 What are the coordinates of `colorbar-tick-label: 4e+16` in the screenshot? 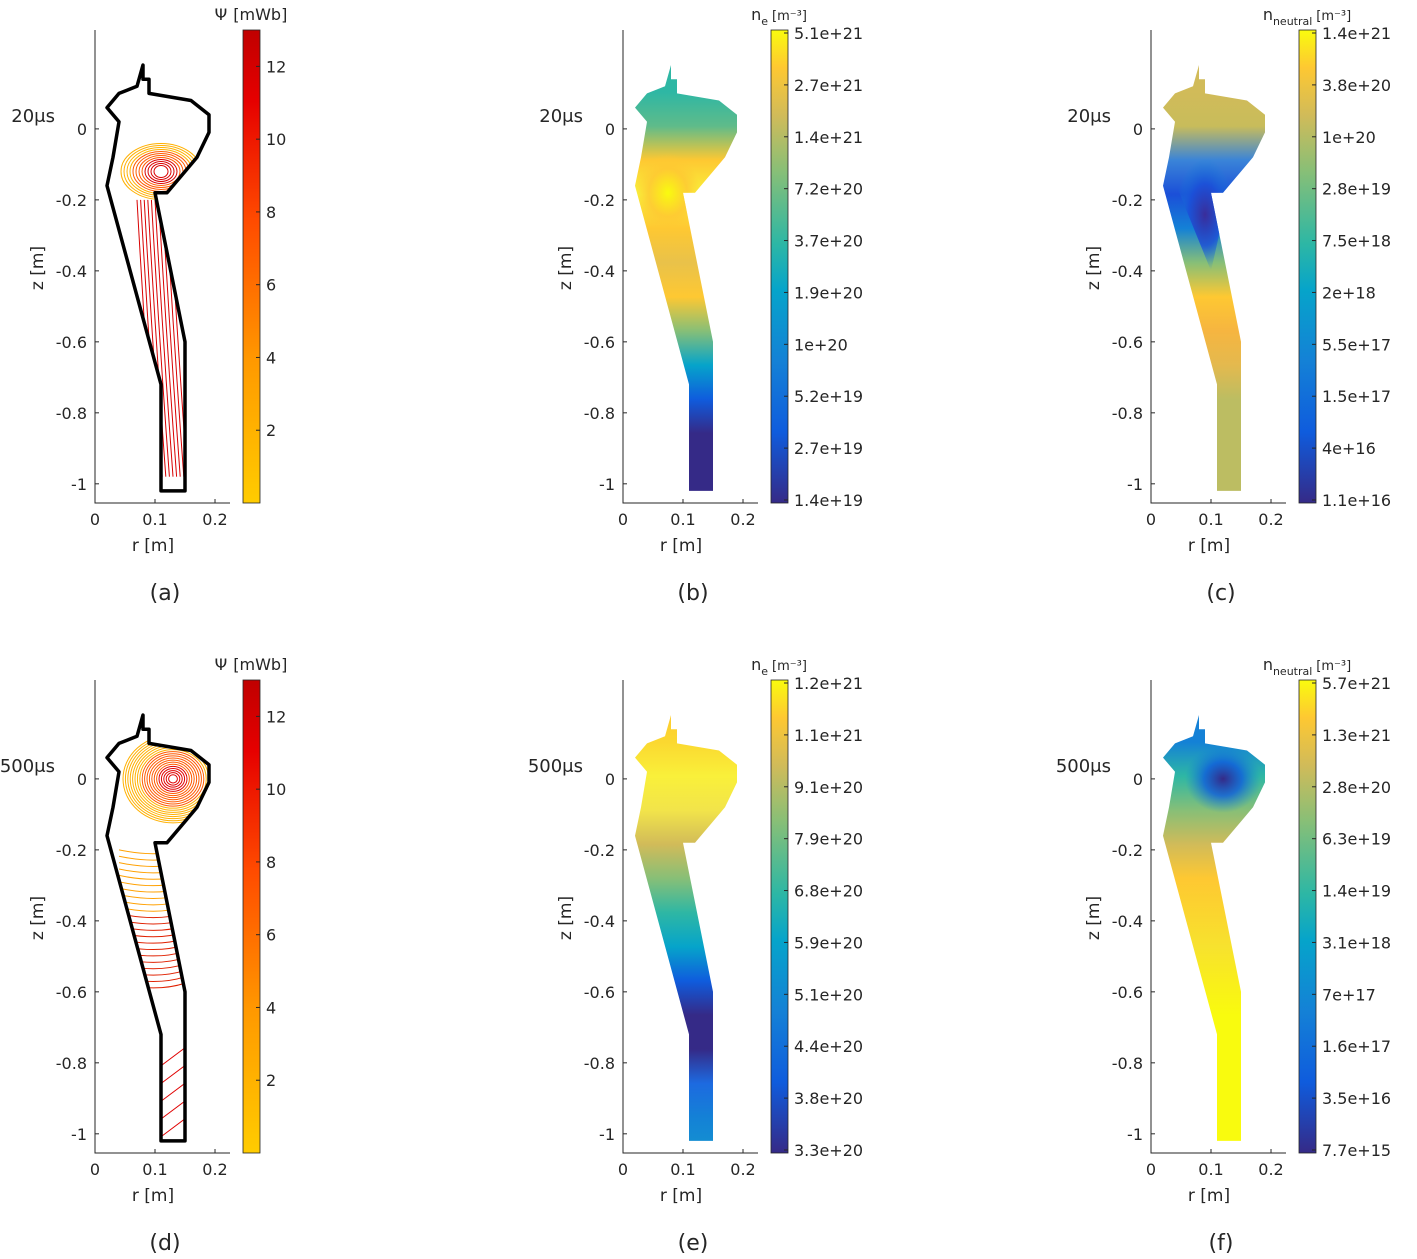 It's located at (1349, 448).